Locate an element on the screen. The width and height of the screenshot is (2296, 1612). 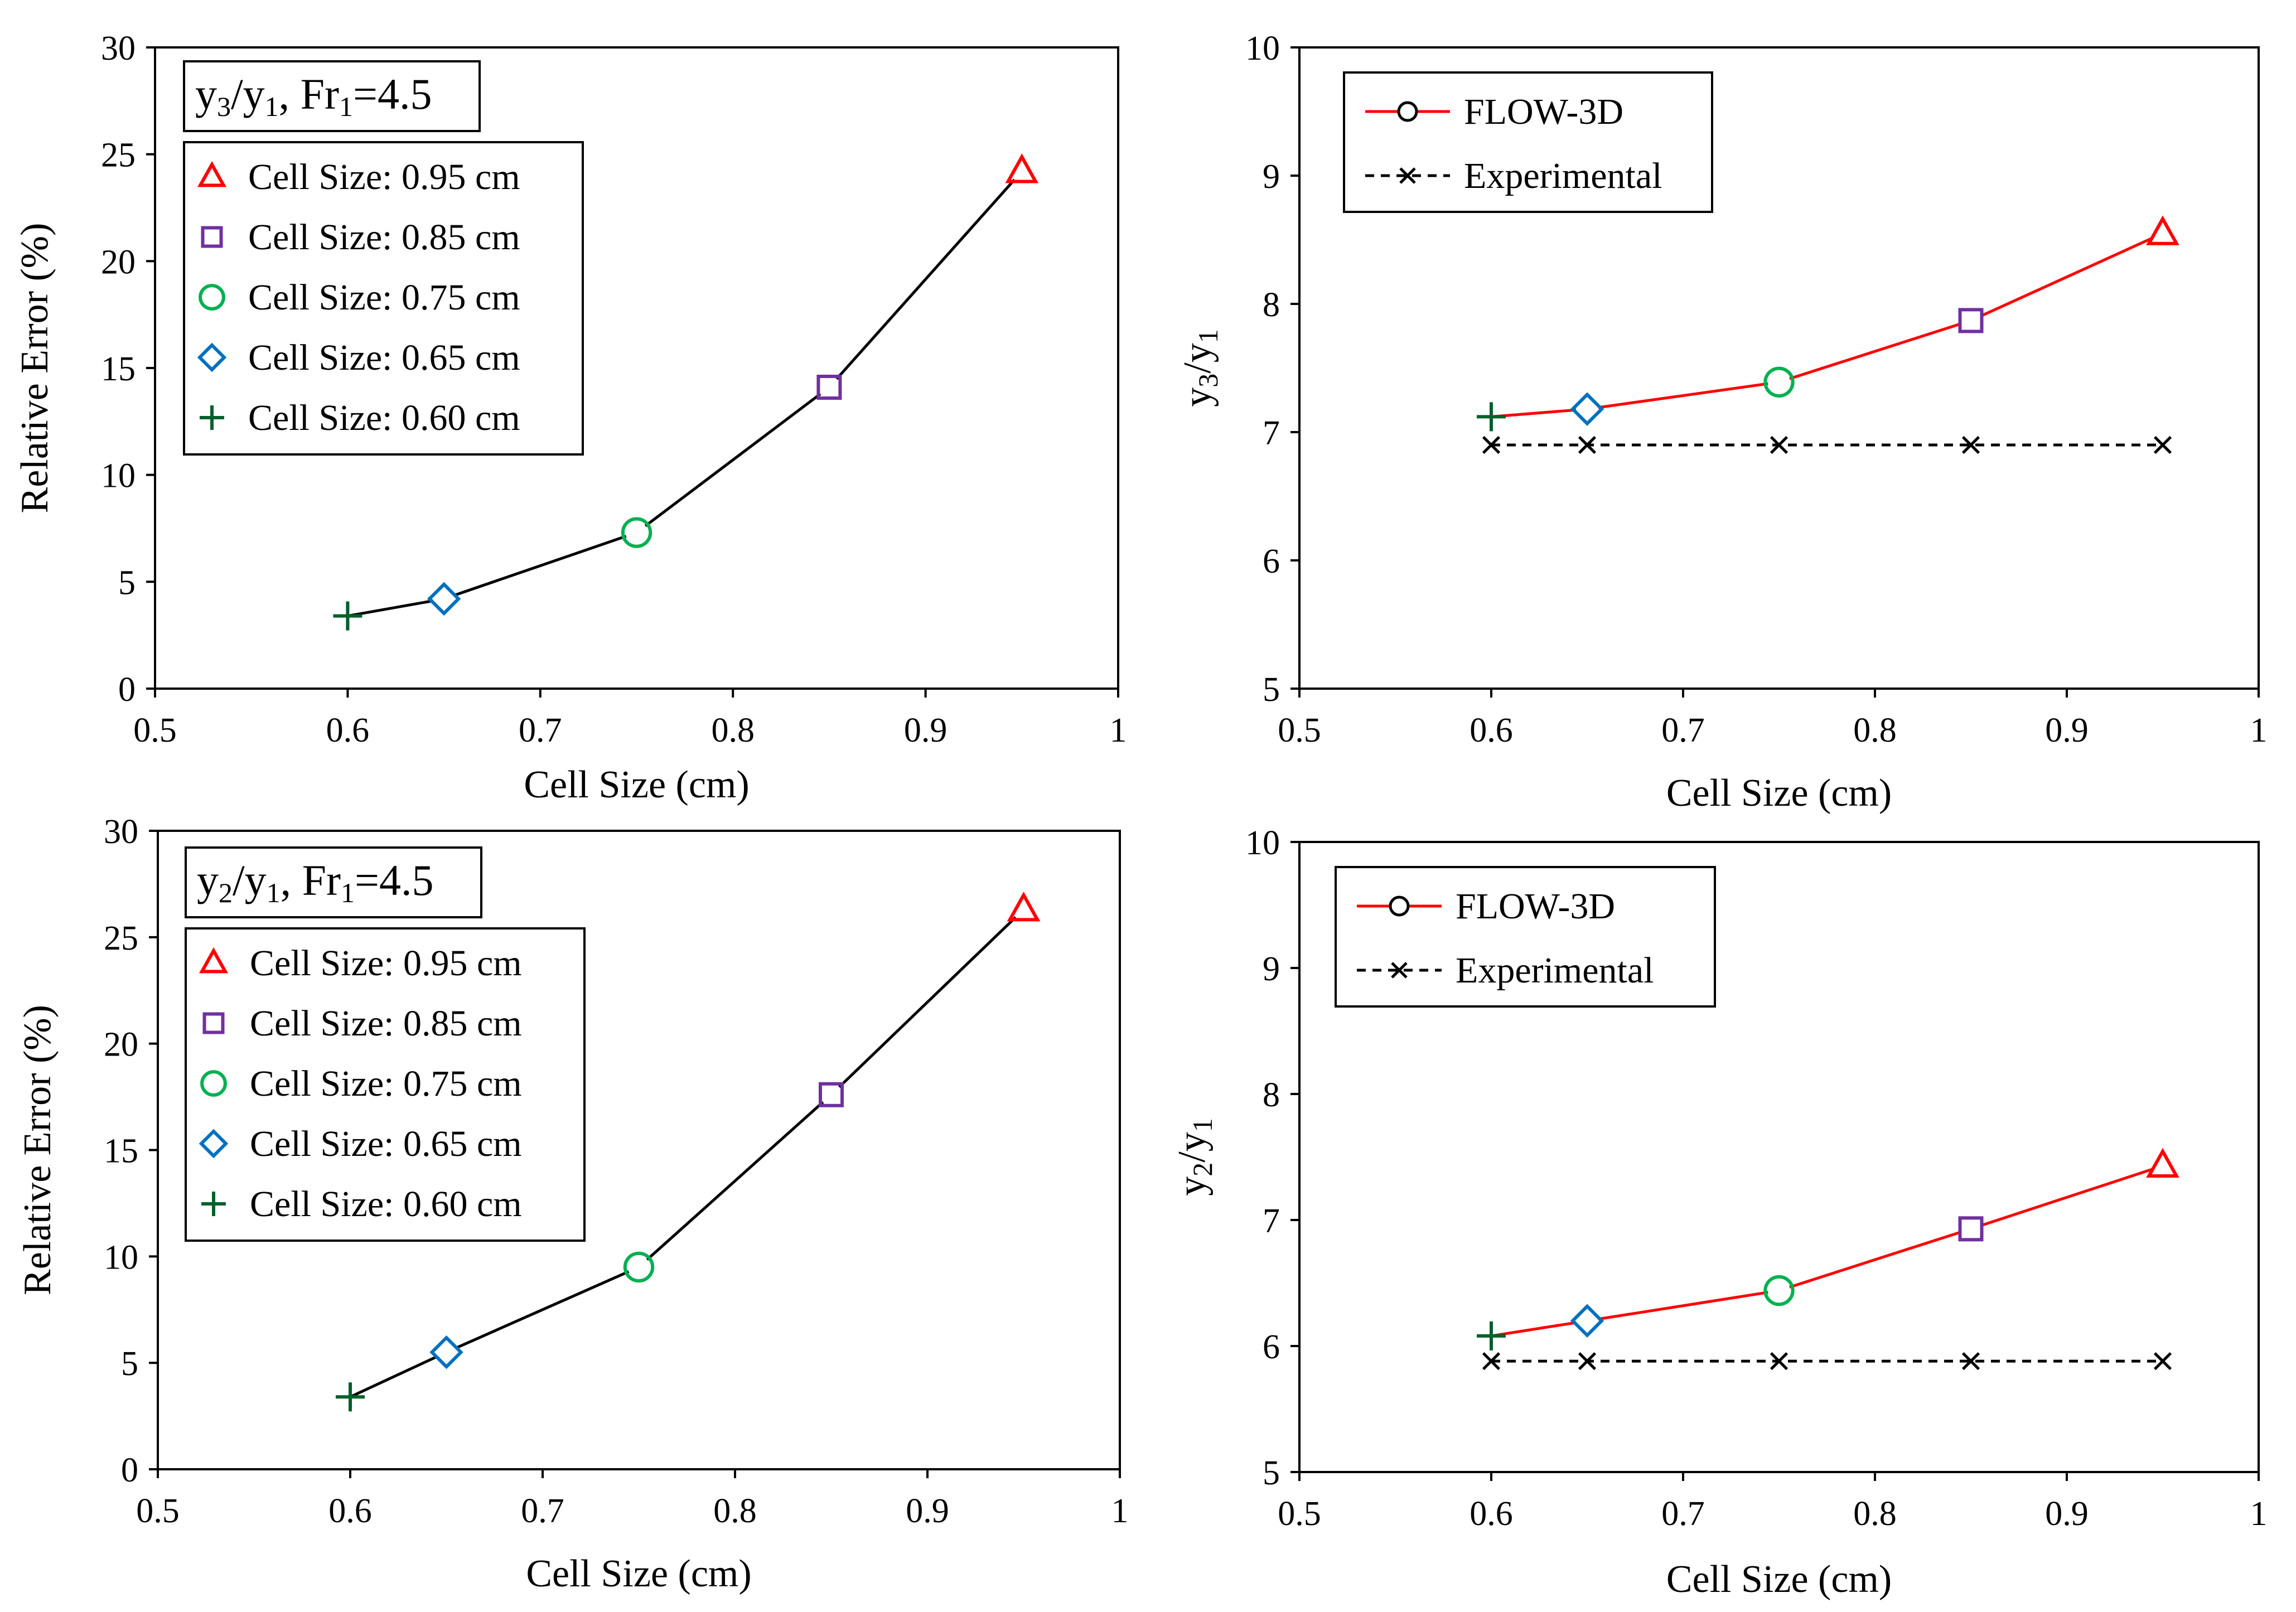
y-tick-label: 20 is located at coordinates (118, 262).